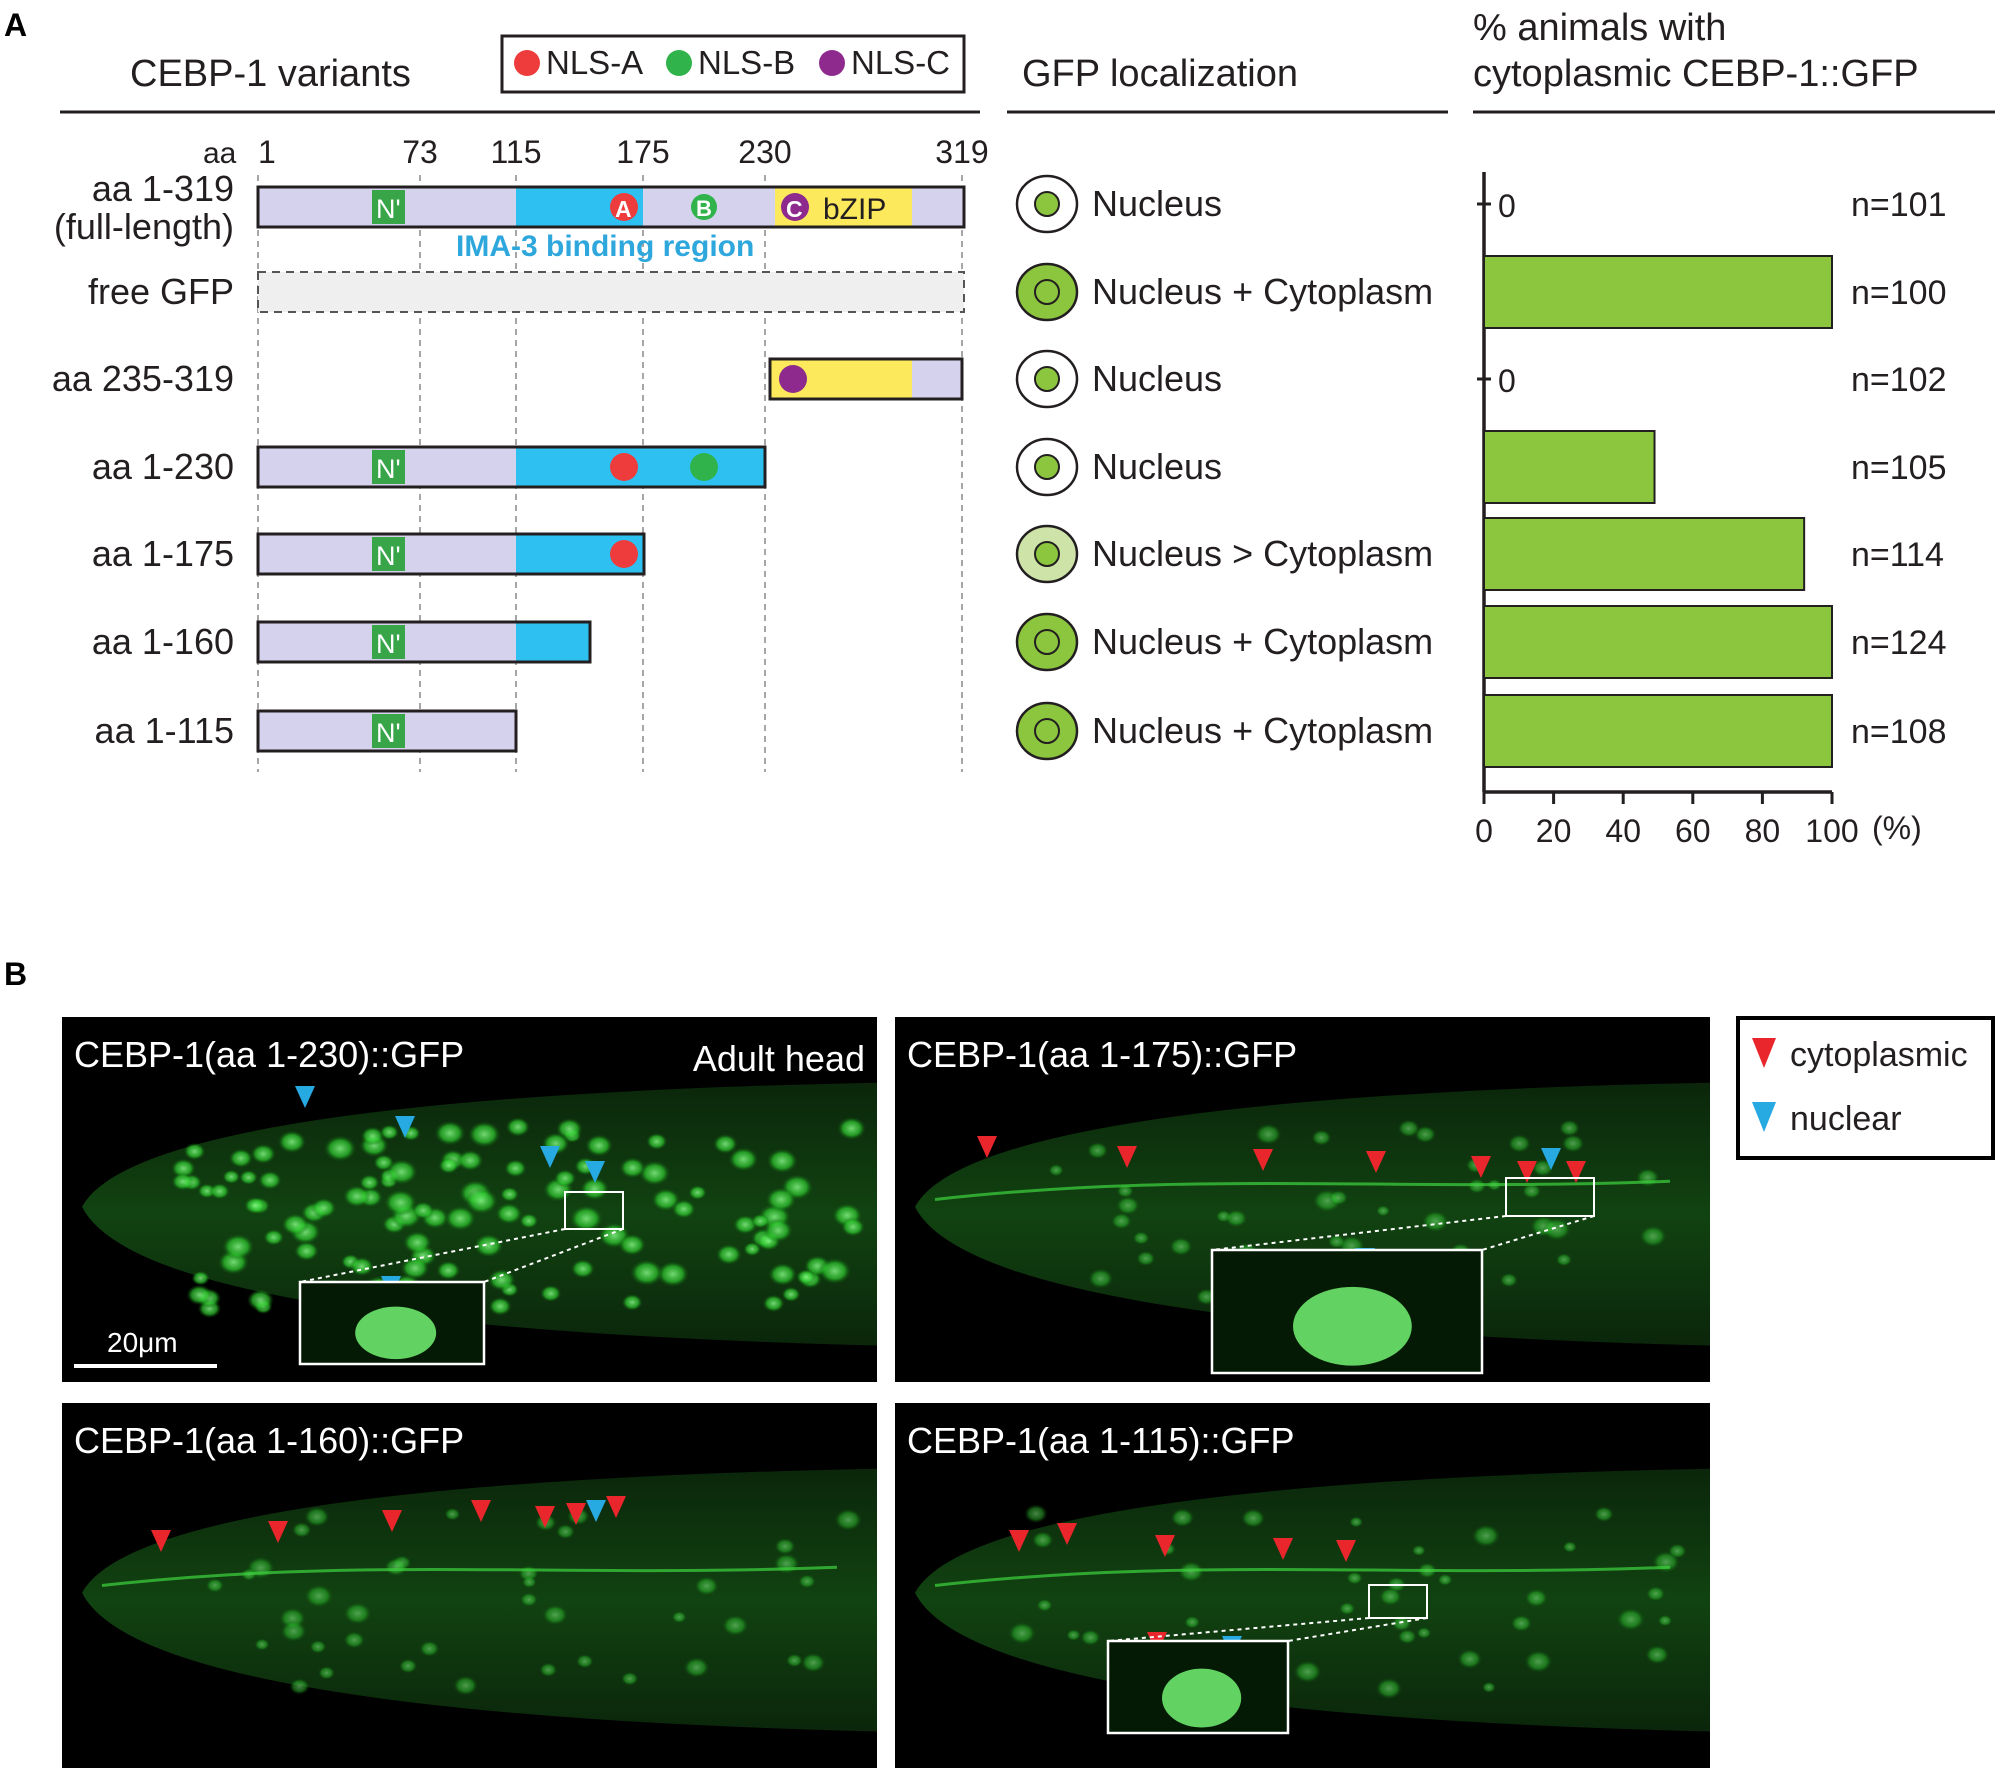  Describe the element at coordinates (220, 153) in the screenshot. I see `aa-prefix: aa` at that location.